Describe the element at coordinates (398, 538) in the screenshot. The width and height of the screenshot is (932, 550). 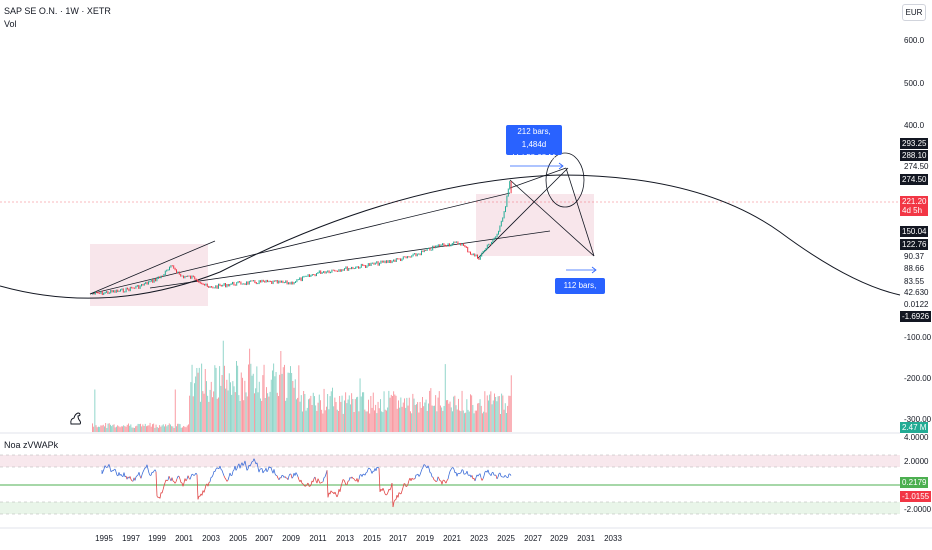
I see `year-label: 2017` at that location.